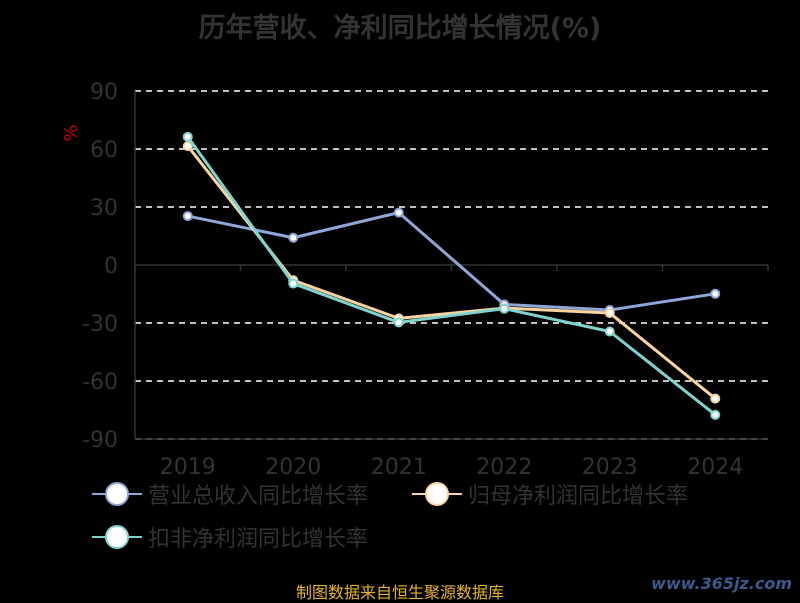  What do you see at coordinates (111, 266) in the screenshot?
I see `y-tick-label: 0` at bounding box center [111, 266].